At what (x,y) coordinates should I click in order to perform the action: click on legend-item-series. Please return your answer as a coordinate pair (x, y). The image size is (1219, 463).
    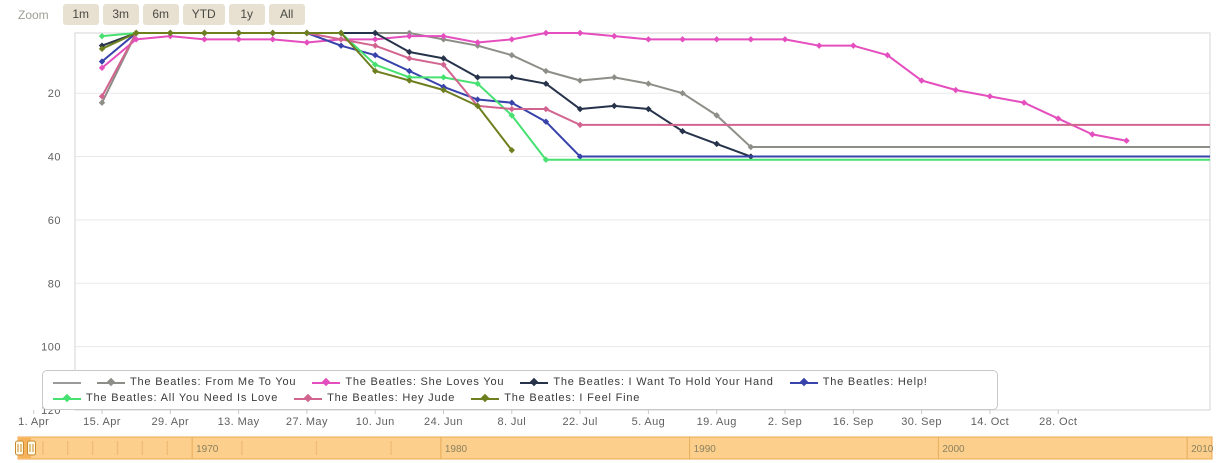
    Looking at the image, I should click on (67, 382).